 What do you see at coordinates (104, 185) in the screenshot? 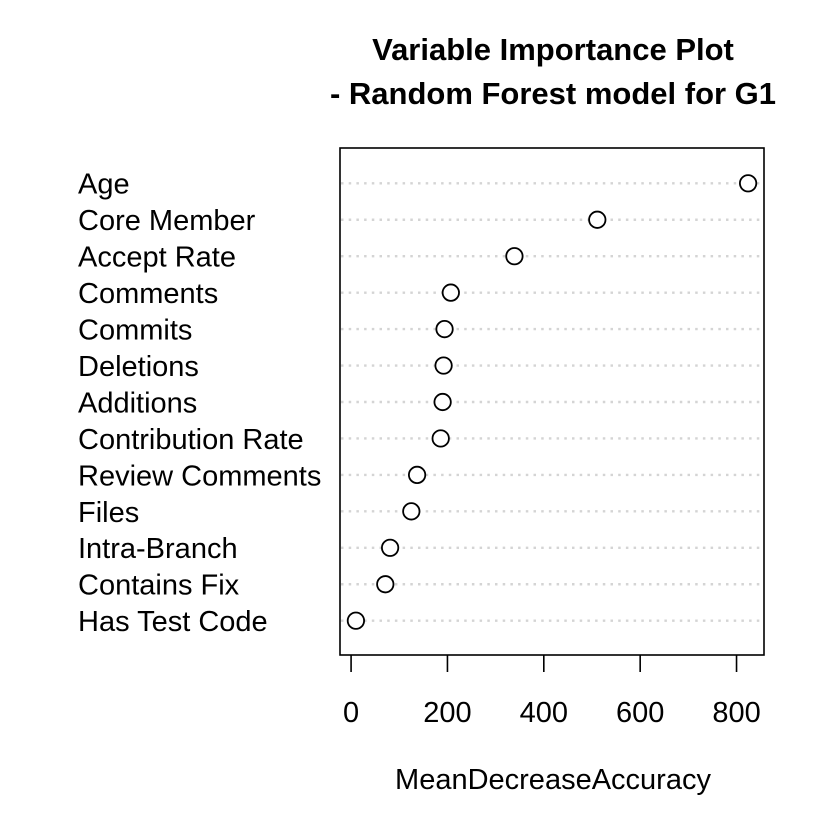
I see `category-label: Age` at bounding box center [104, 185].